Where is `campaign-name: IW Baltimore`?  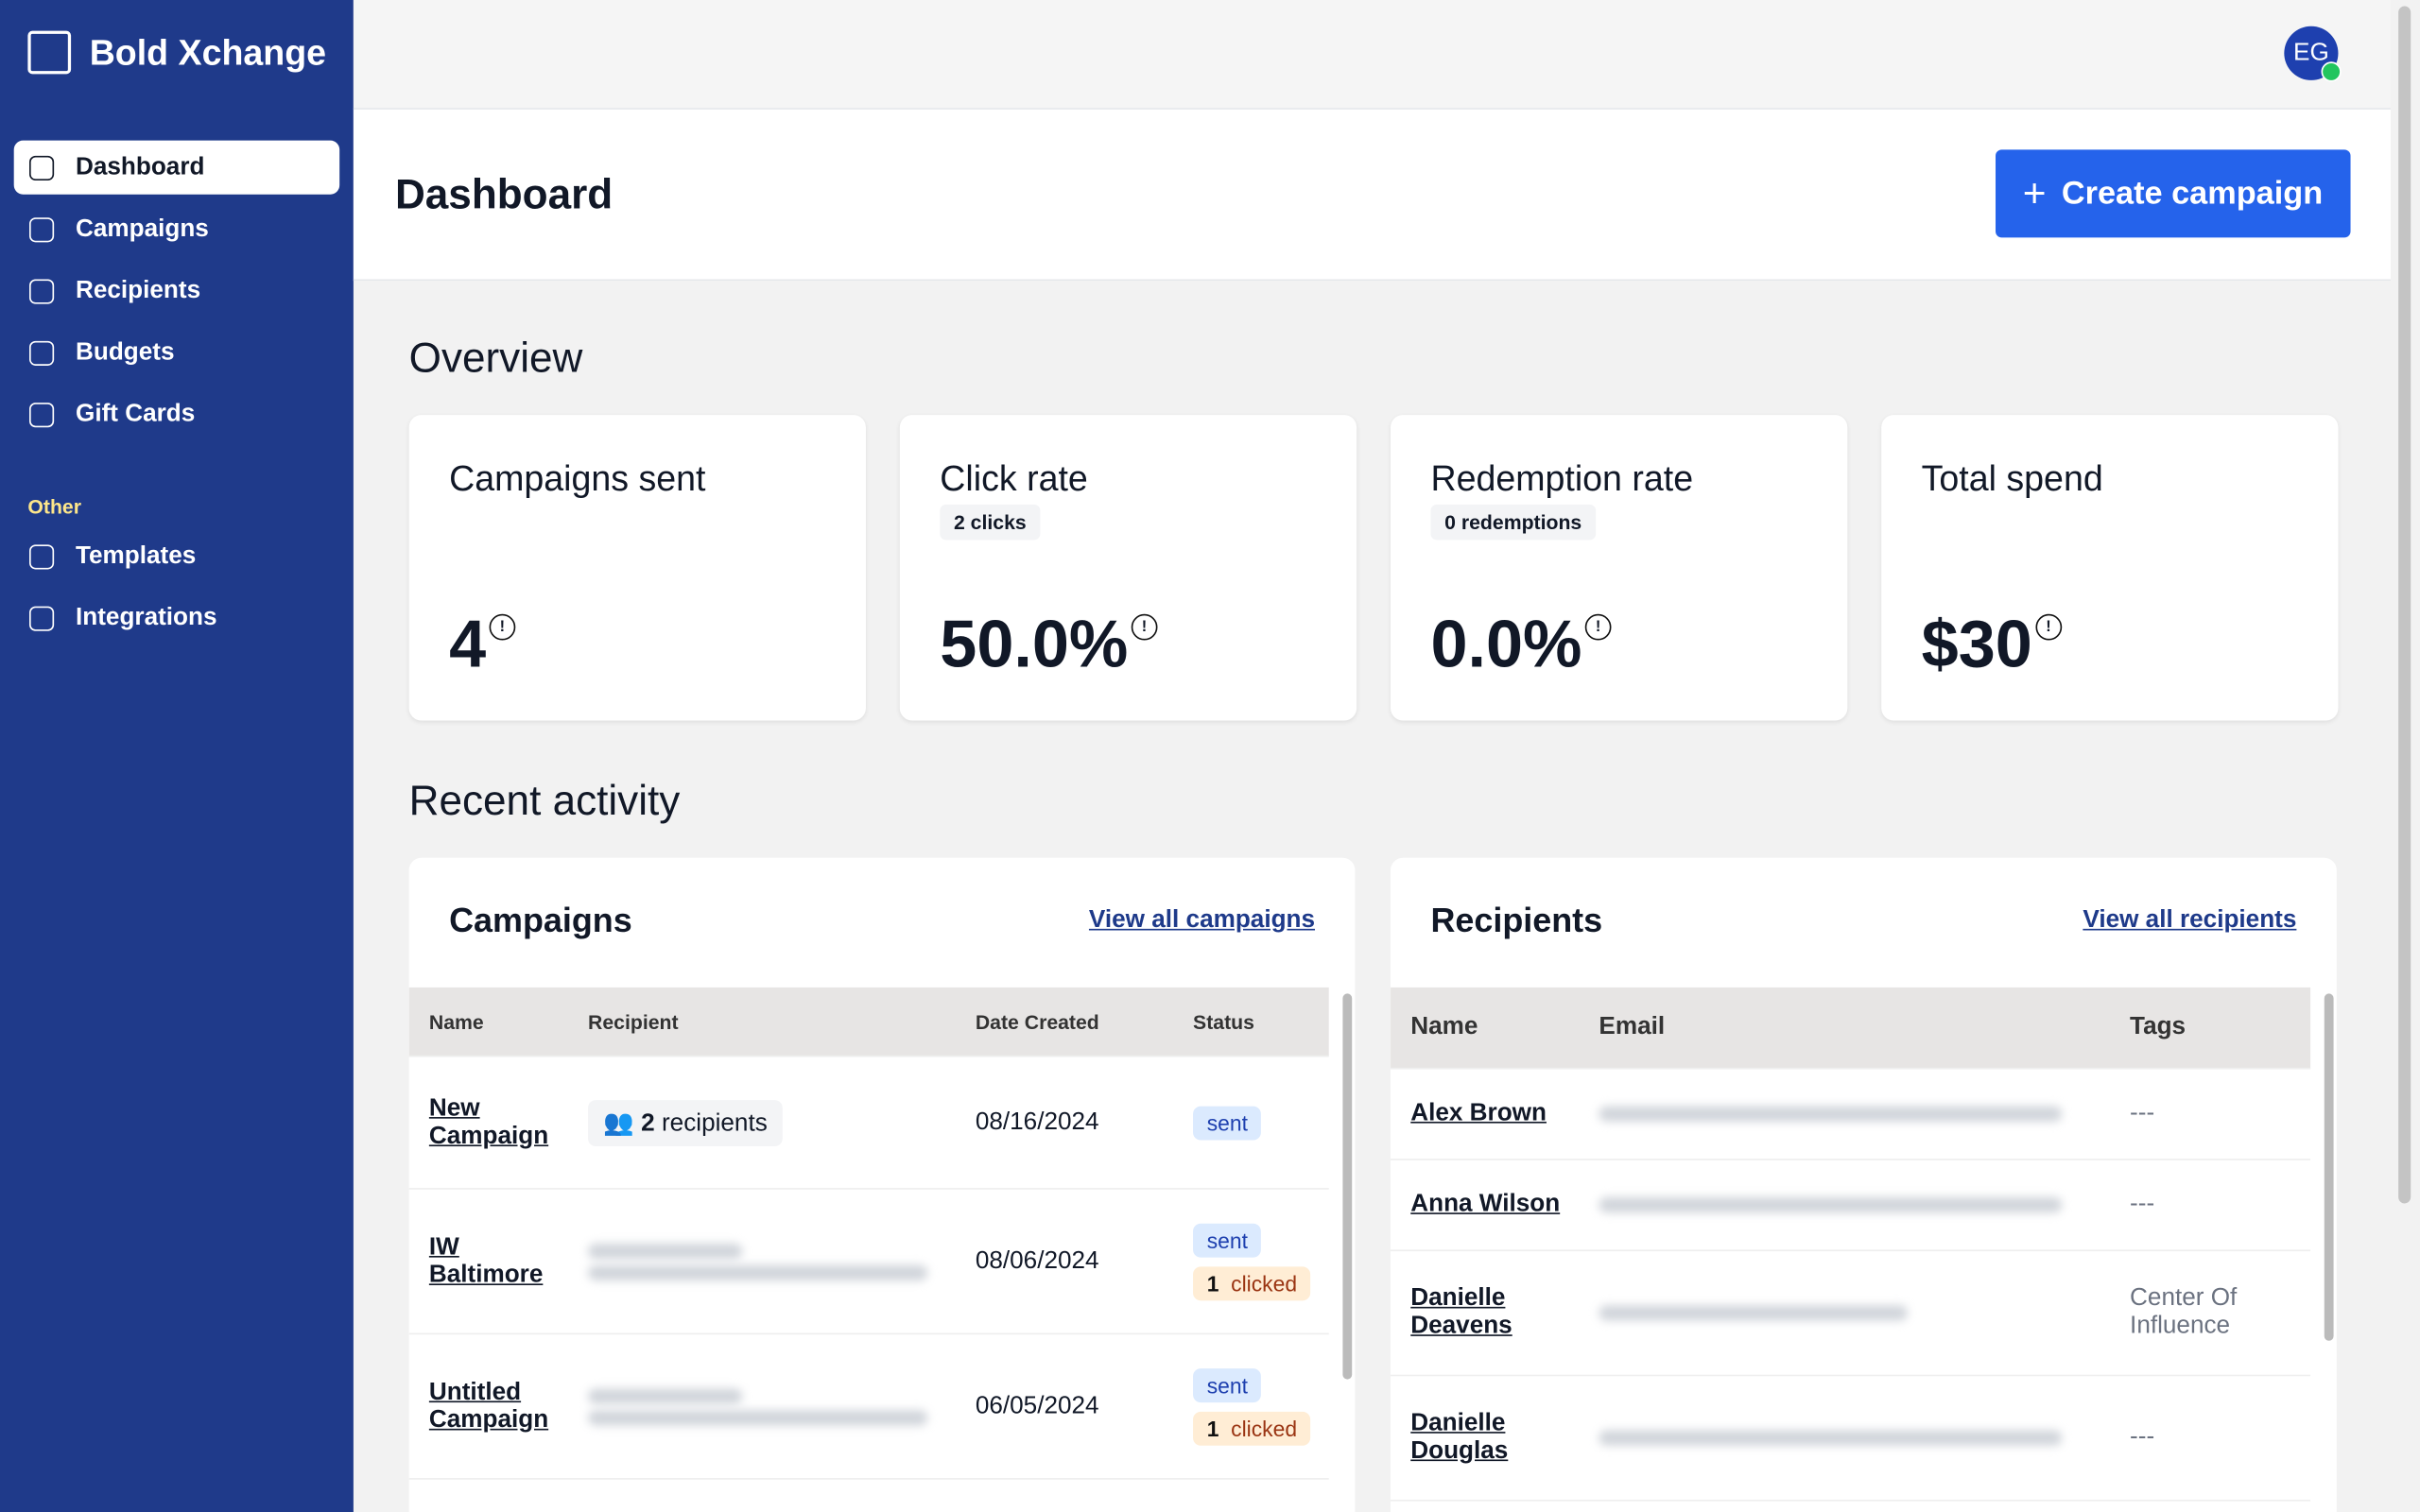 campaign-name: IW Baltimore is located at coordinates (486, 1260).